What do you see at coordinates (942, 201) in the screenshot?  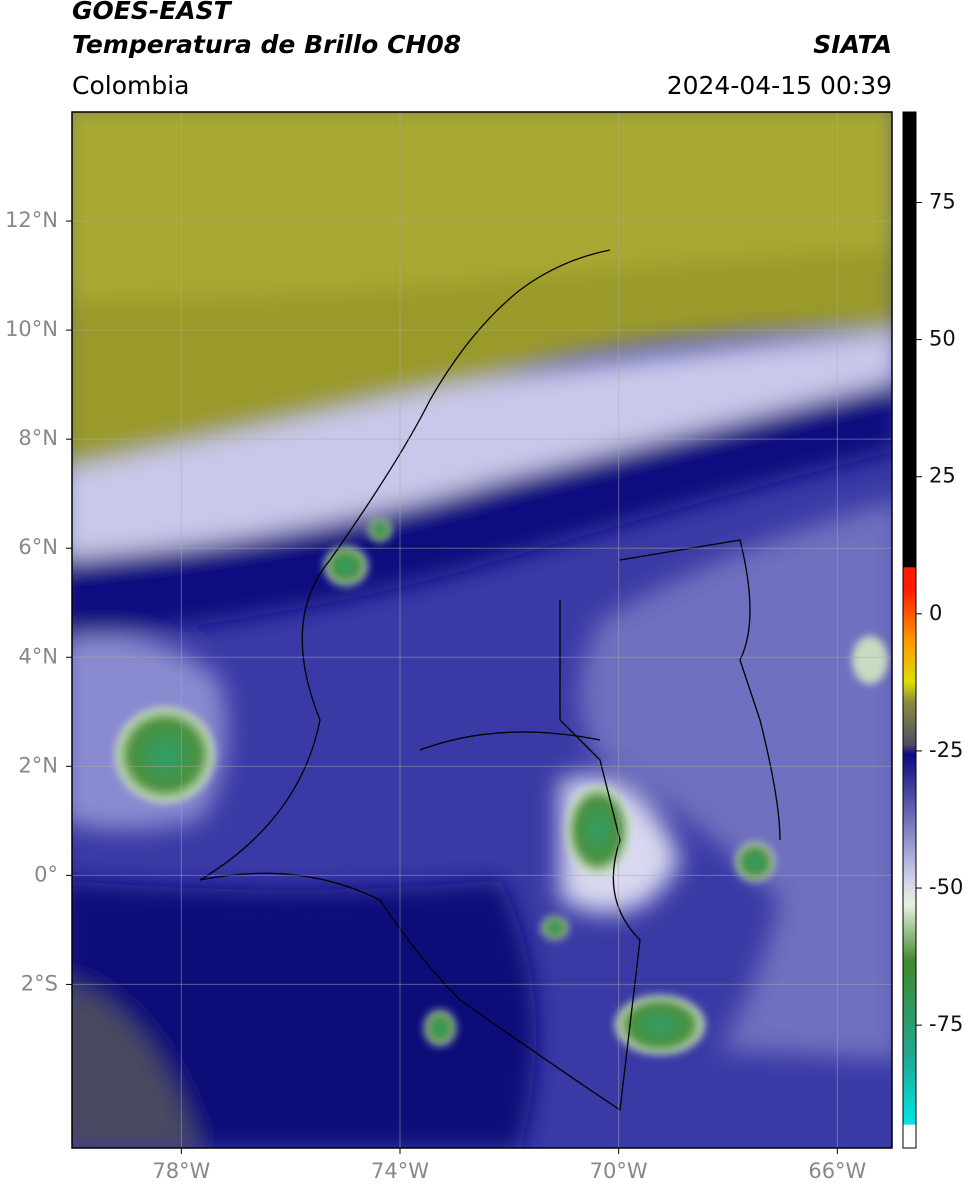 I see `colorbar-tick-label: 75` at bounding box center [942, 201].